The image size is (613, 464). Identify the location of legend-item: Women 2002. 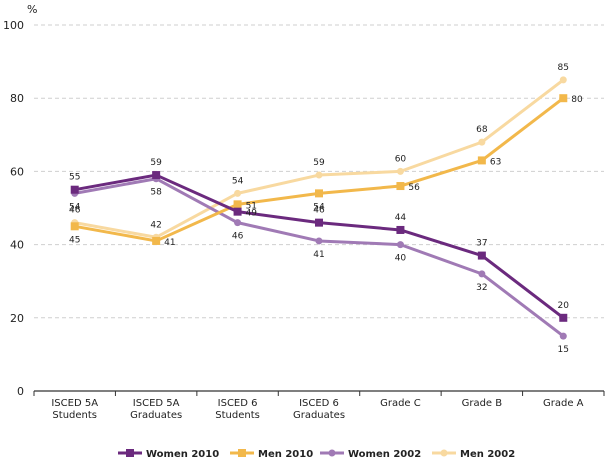
(370, 454).